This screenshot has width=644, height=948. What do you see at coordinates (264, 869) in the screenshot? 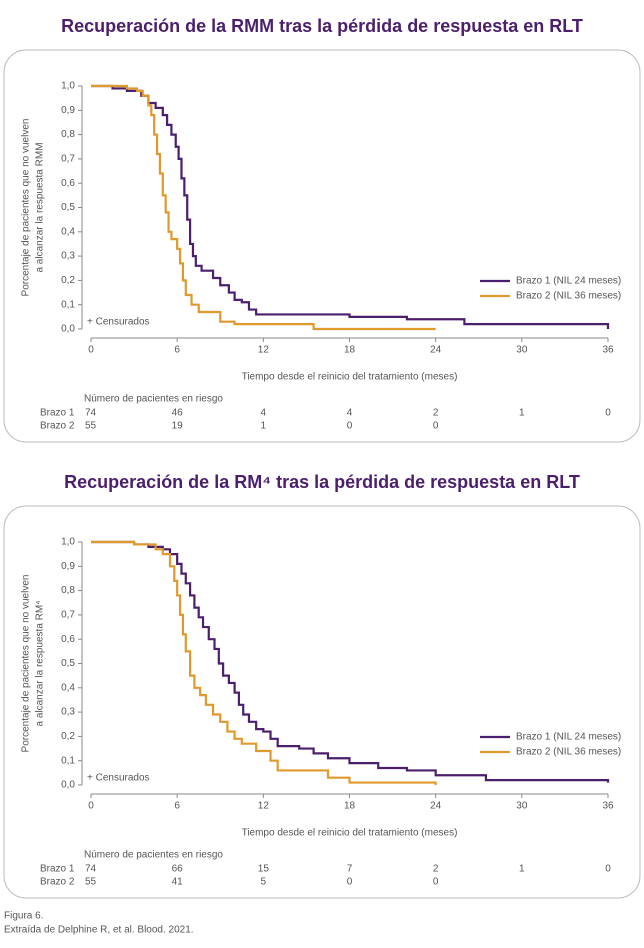
I see `risk-count: 15` at bounding box center [264, 869].